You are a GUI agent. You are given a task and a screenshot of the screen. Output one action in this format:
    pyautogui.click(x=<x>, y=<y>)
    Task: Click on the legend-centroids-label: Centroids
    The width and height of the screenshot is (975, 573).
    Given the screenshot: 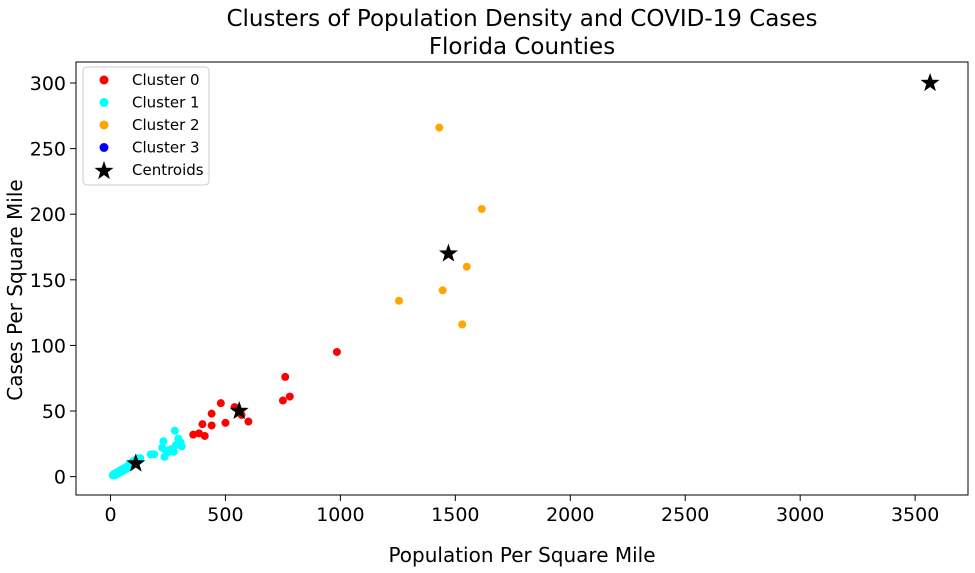 What is the action you would take?
    pyautogui.click(x=168, y=170)
    